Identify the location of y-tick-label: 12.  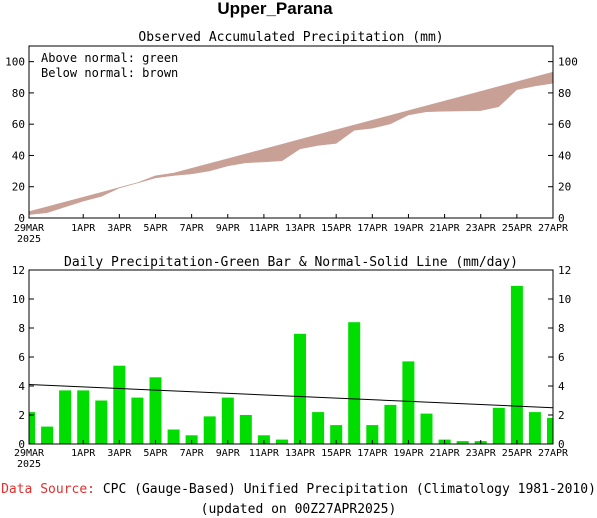
(18, 270).